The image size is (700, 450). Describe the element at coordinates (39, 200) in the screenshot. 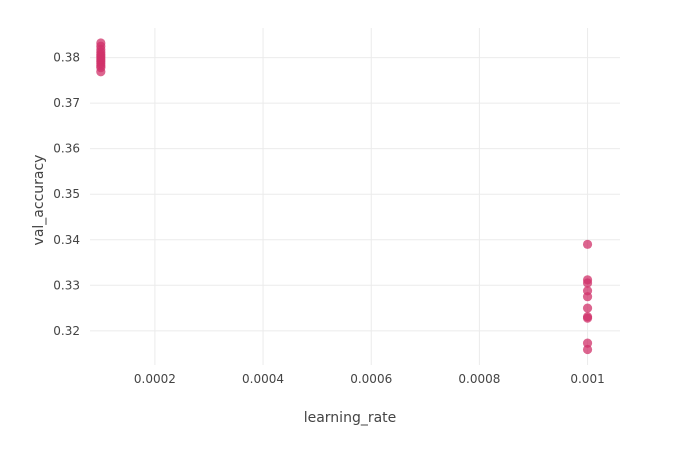

I see `y-axis-title: val_accuracy` at that location.